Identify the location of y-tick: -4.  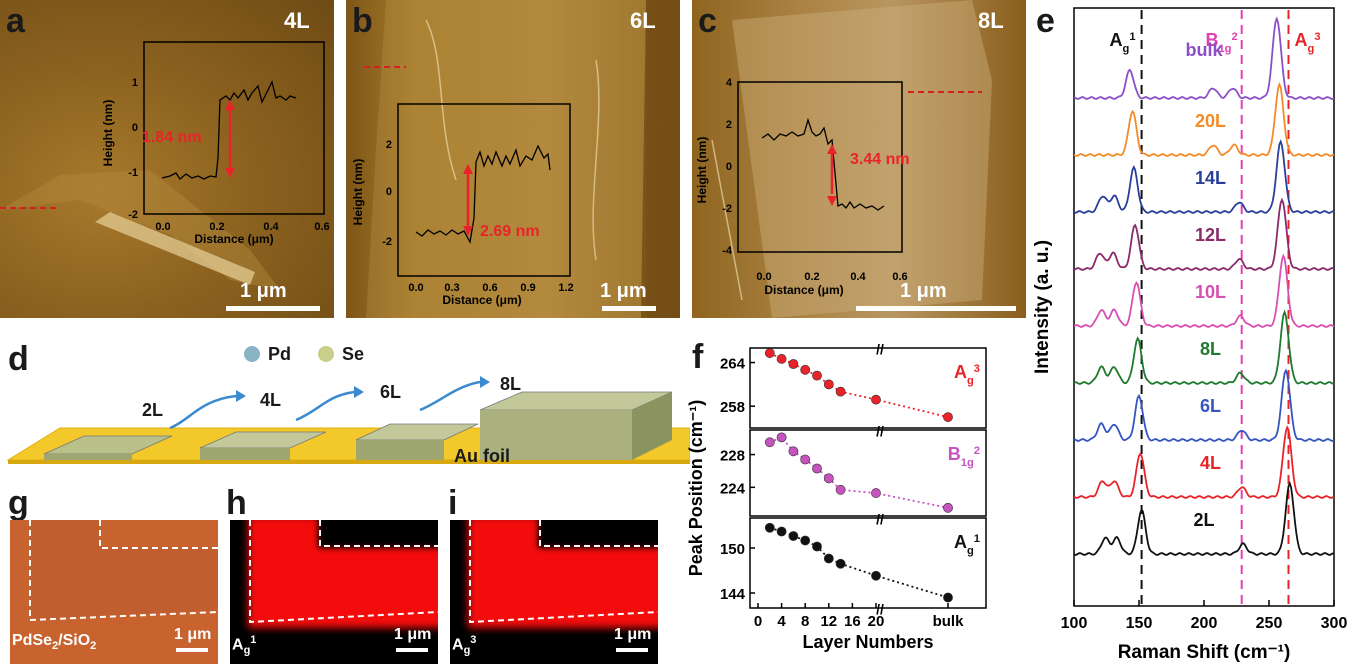
(727, 251).